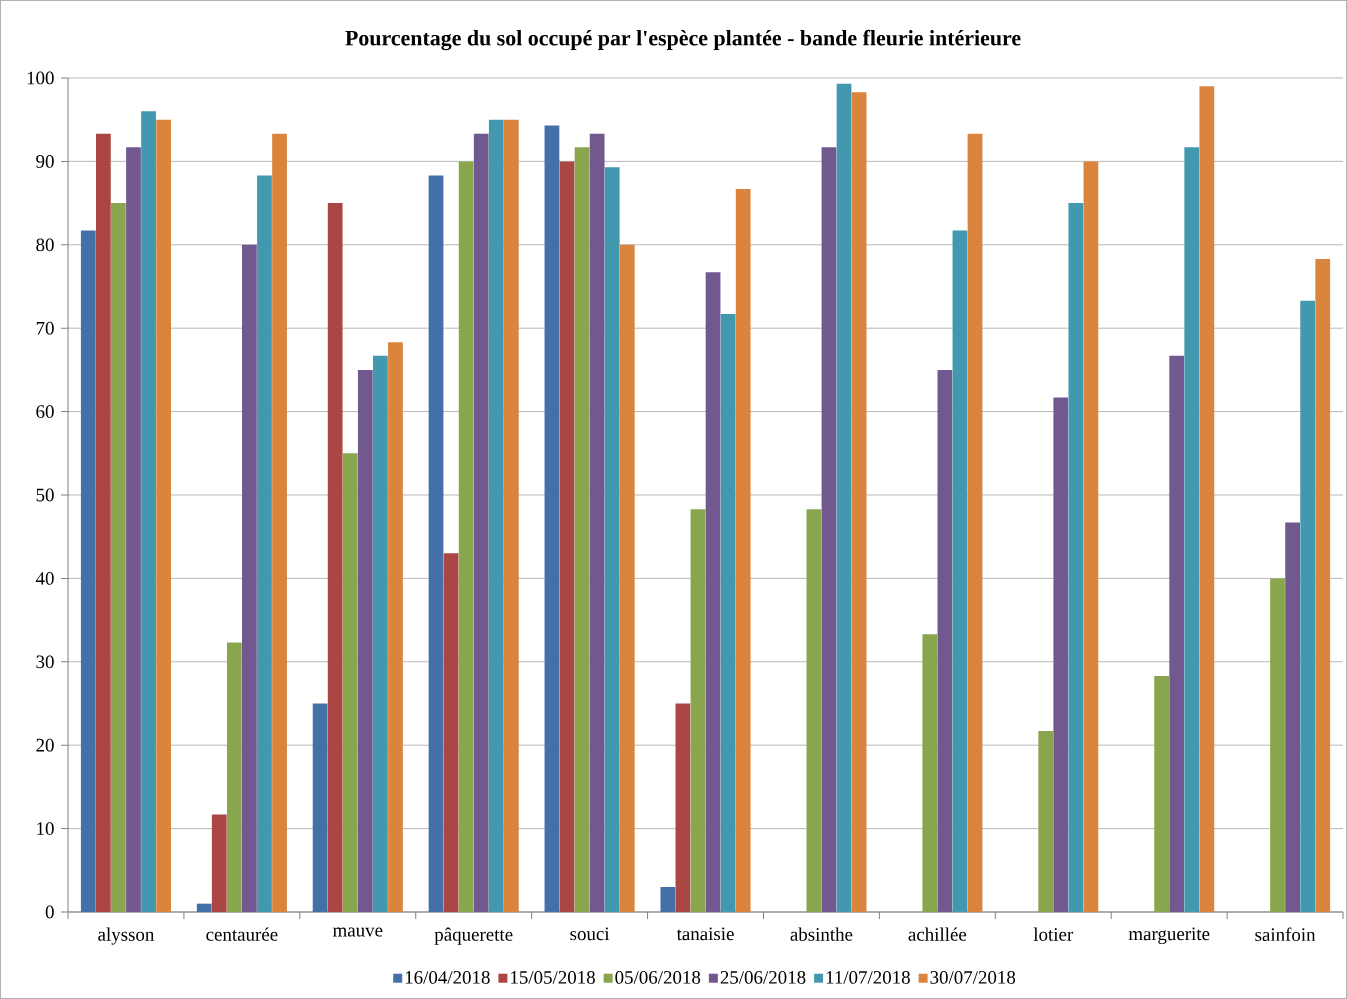 This screenshot has height=999, width=1347. I want to click on y-tick-label: 80, so click(45, 245).